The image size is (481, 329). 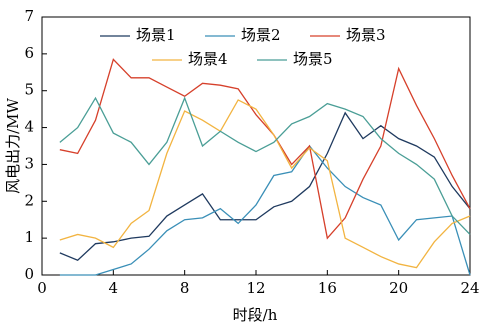 I want to click on legend-label: 场景5, so click(x=313, y=59).